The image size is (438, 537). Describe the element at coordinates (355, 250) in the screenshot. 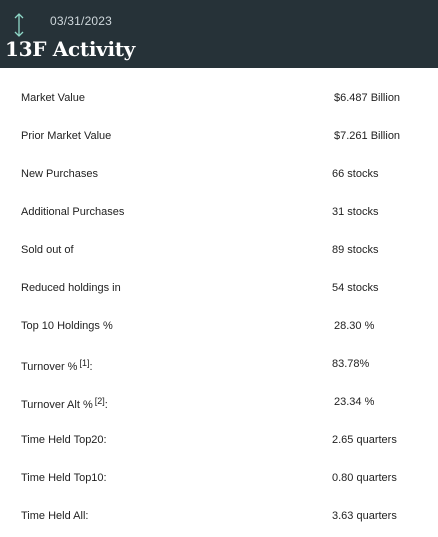

I see `stat-value: 89 stocks` at that location.